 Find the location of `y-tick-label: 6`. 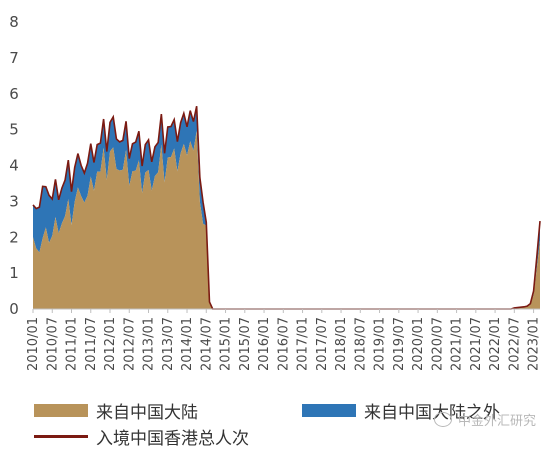

y-tick-label: 6 is located at coordinates (14, 94).